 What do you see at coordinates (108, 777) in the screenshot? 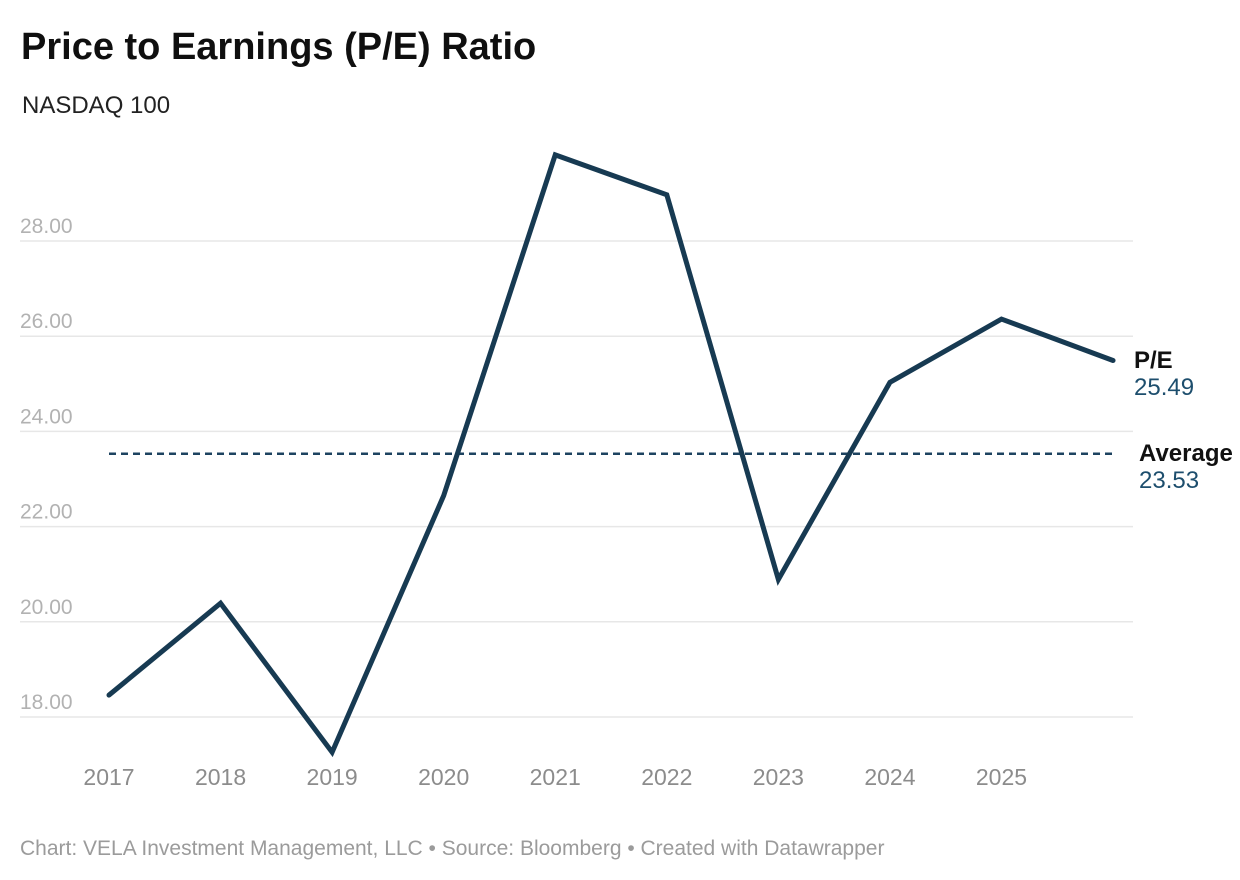
I see `x-tick-label: 2017` at bounding box center [108, 777].